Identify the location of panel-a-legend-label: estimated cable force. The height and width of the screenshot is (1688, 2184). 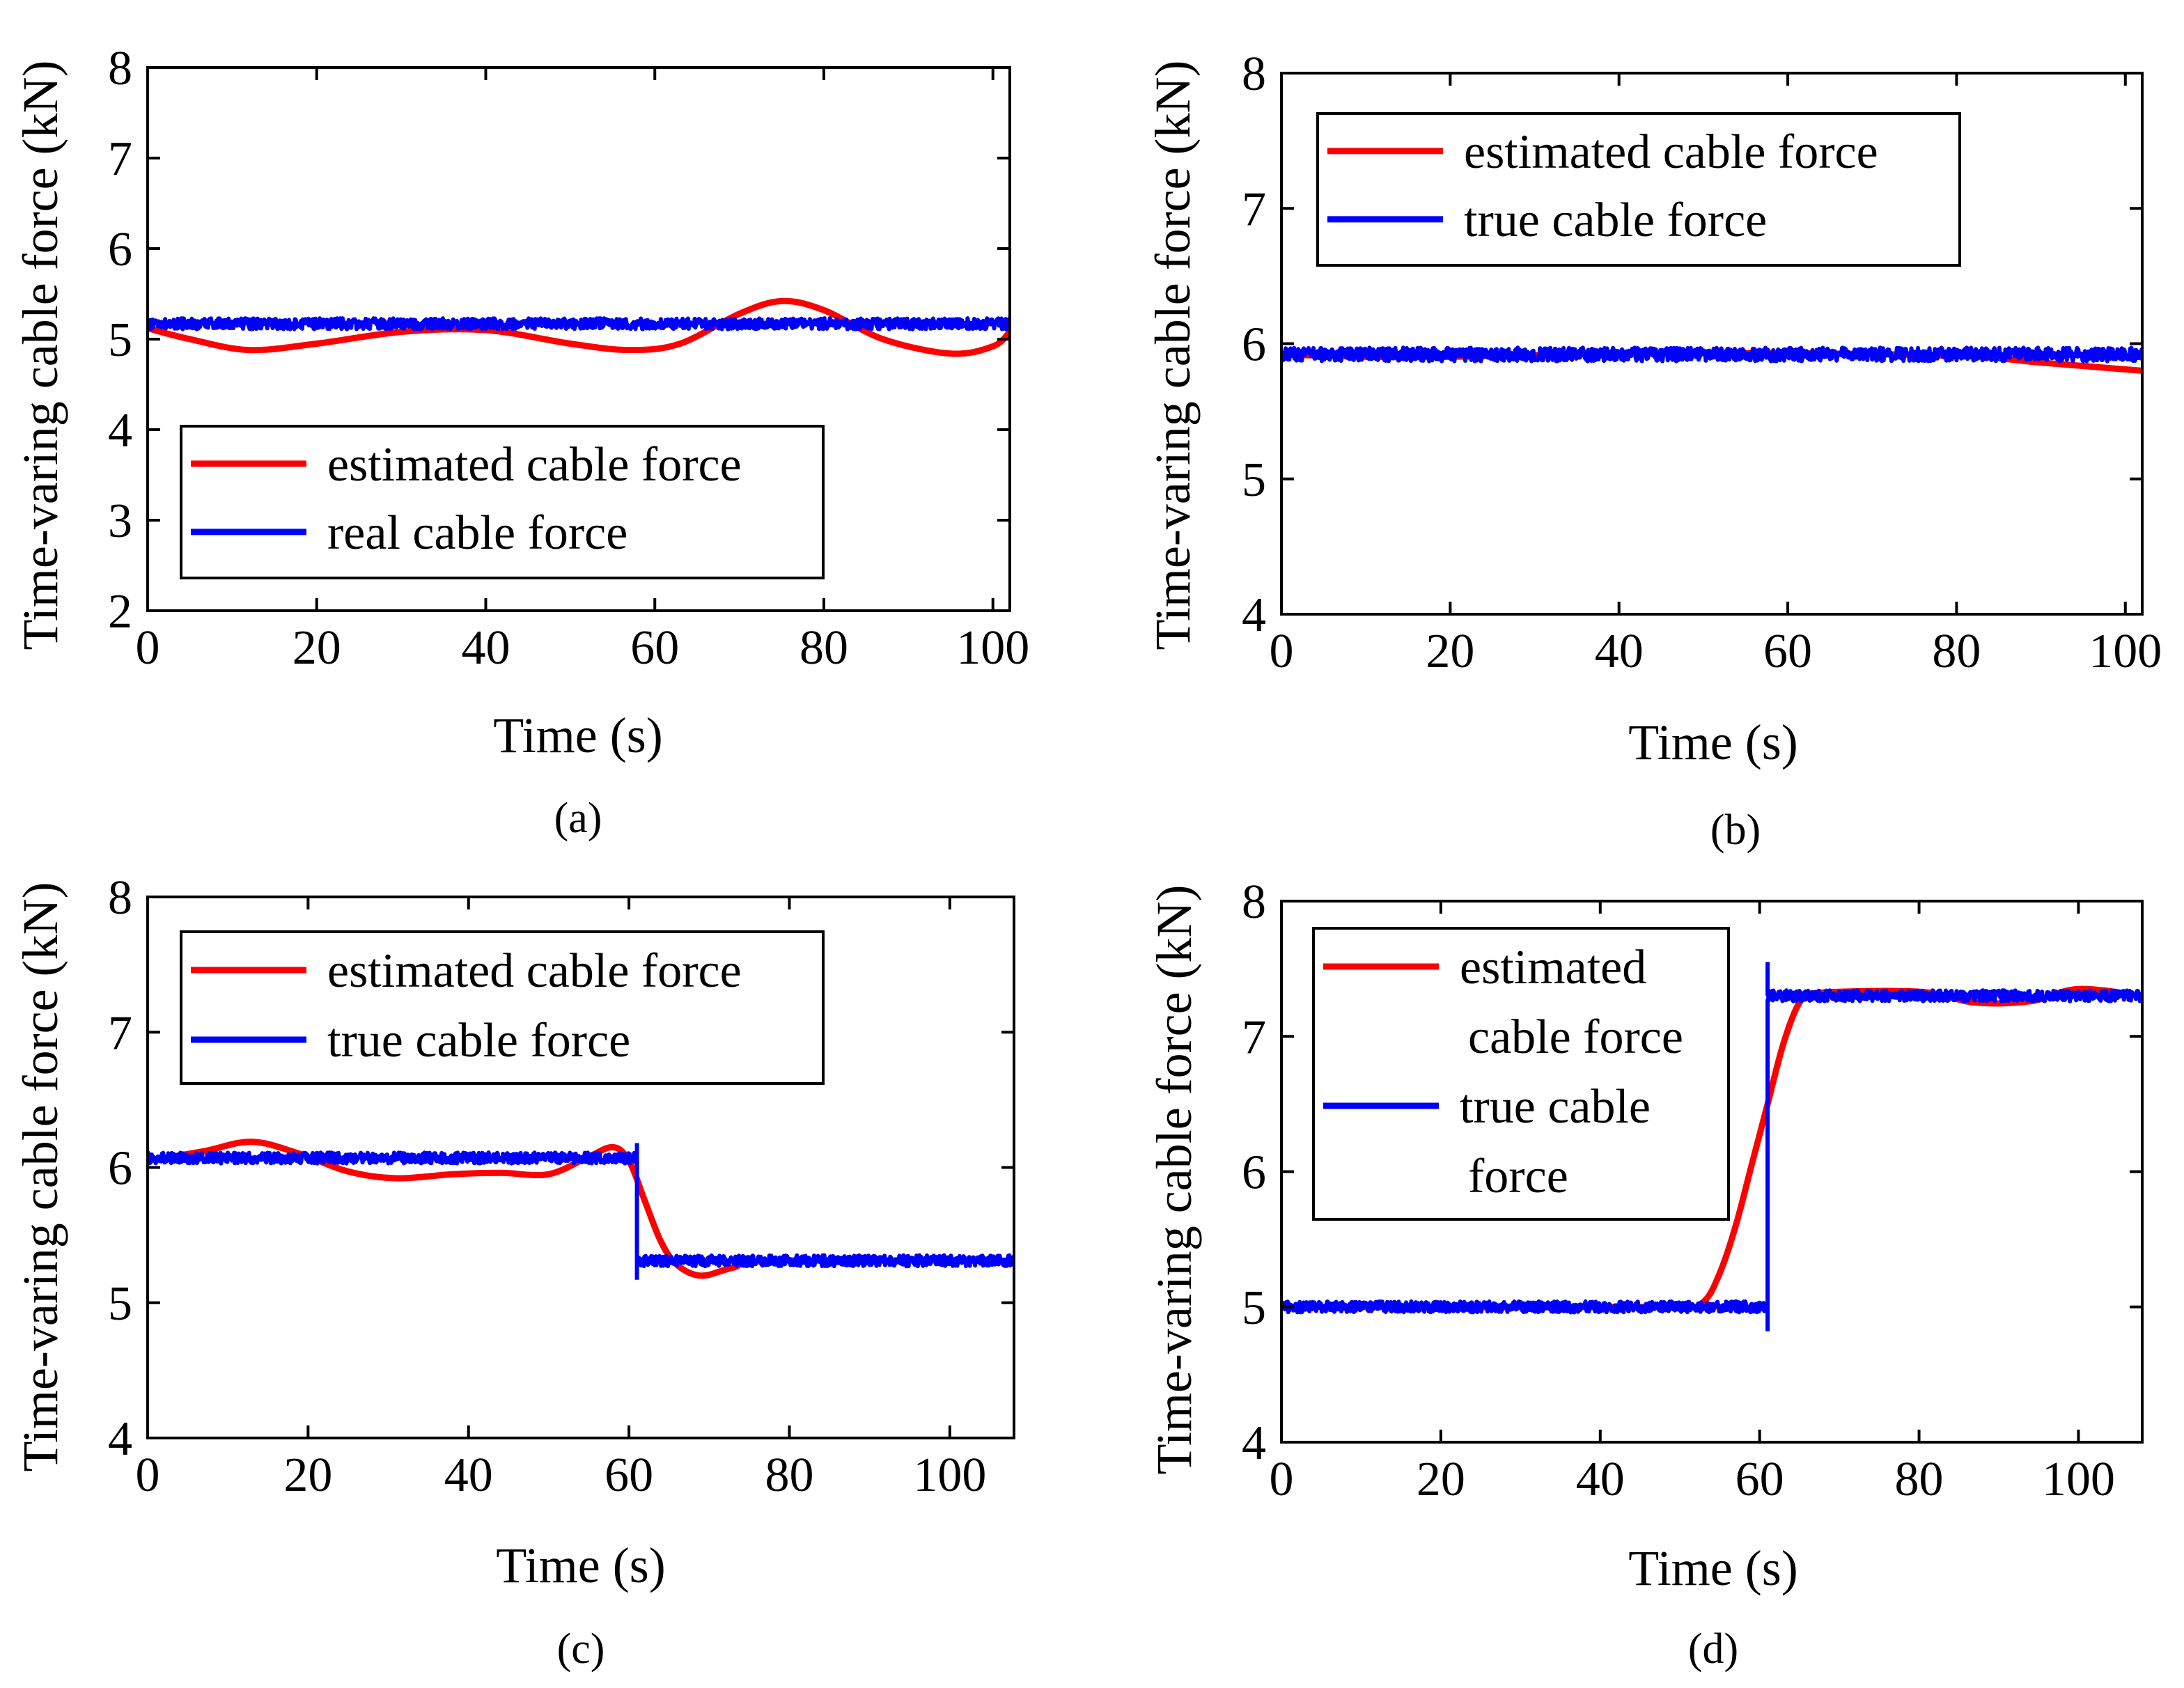
(534, 465).